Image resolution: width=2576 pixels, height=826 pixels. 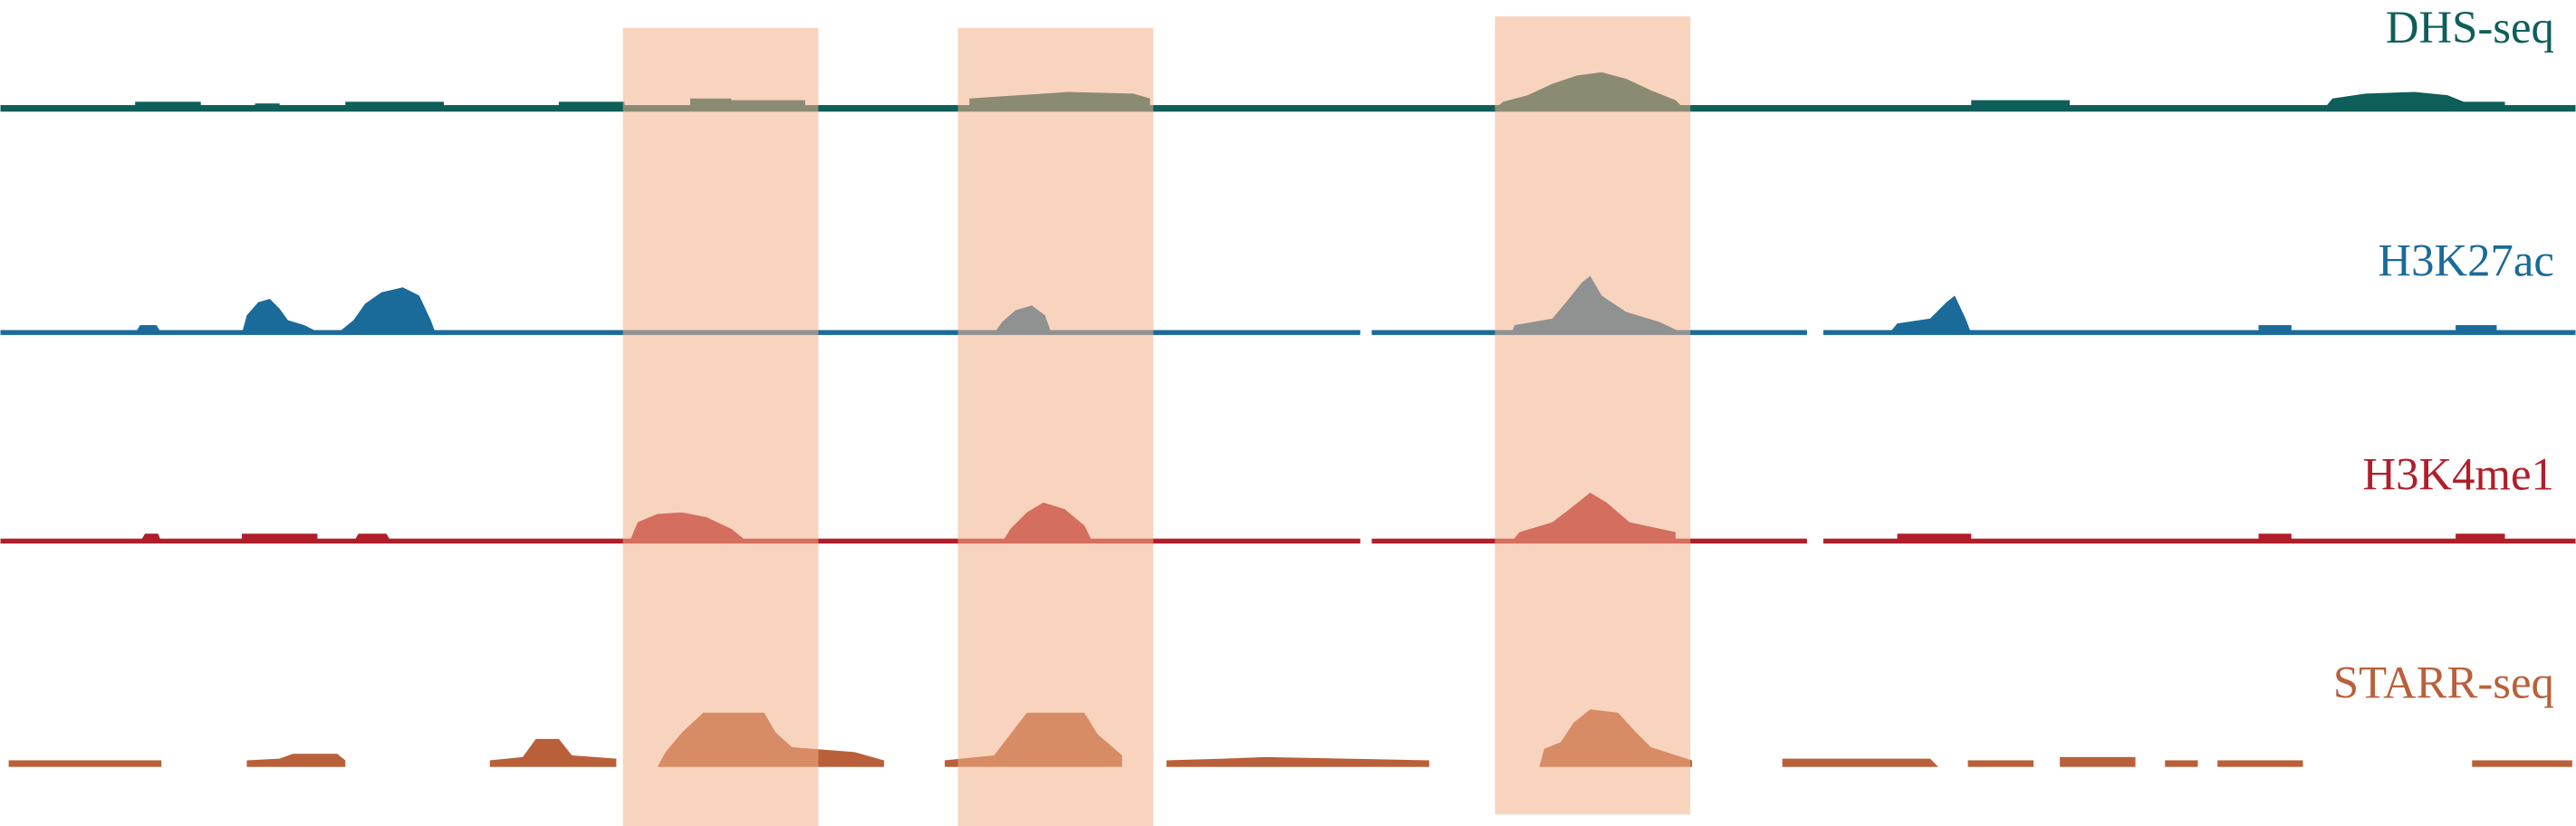 What do you see at coordinates (2443, 683) in the screenshot?
I see `track-label: STARR-seq` at bounding box center [2443, 683].